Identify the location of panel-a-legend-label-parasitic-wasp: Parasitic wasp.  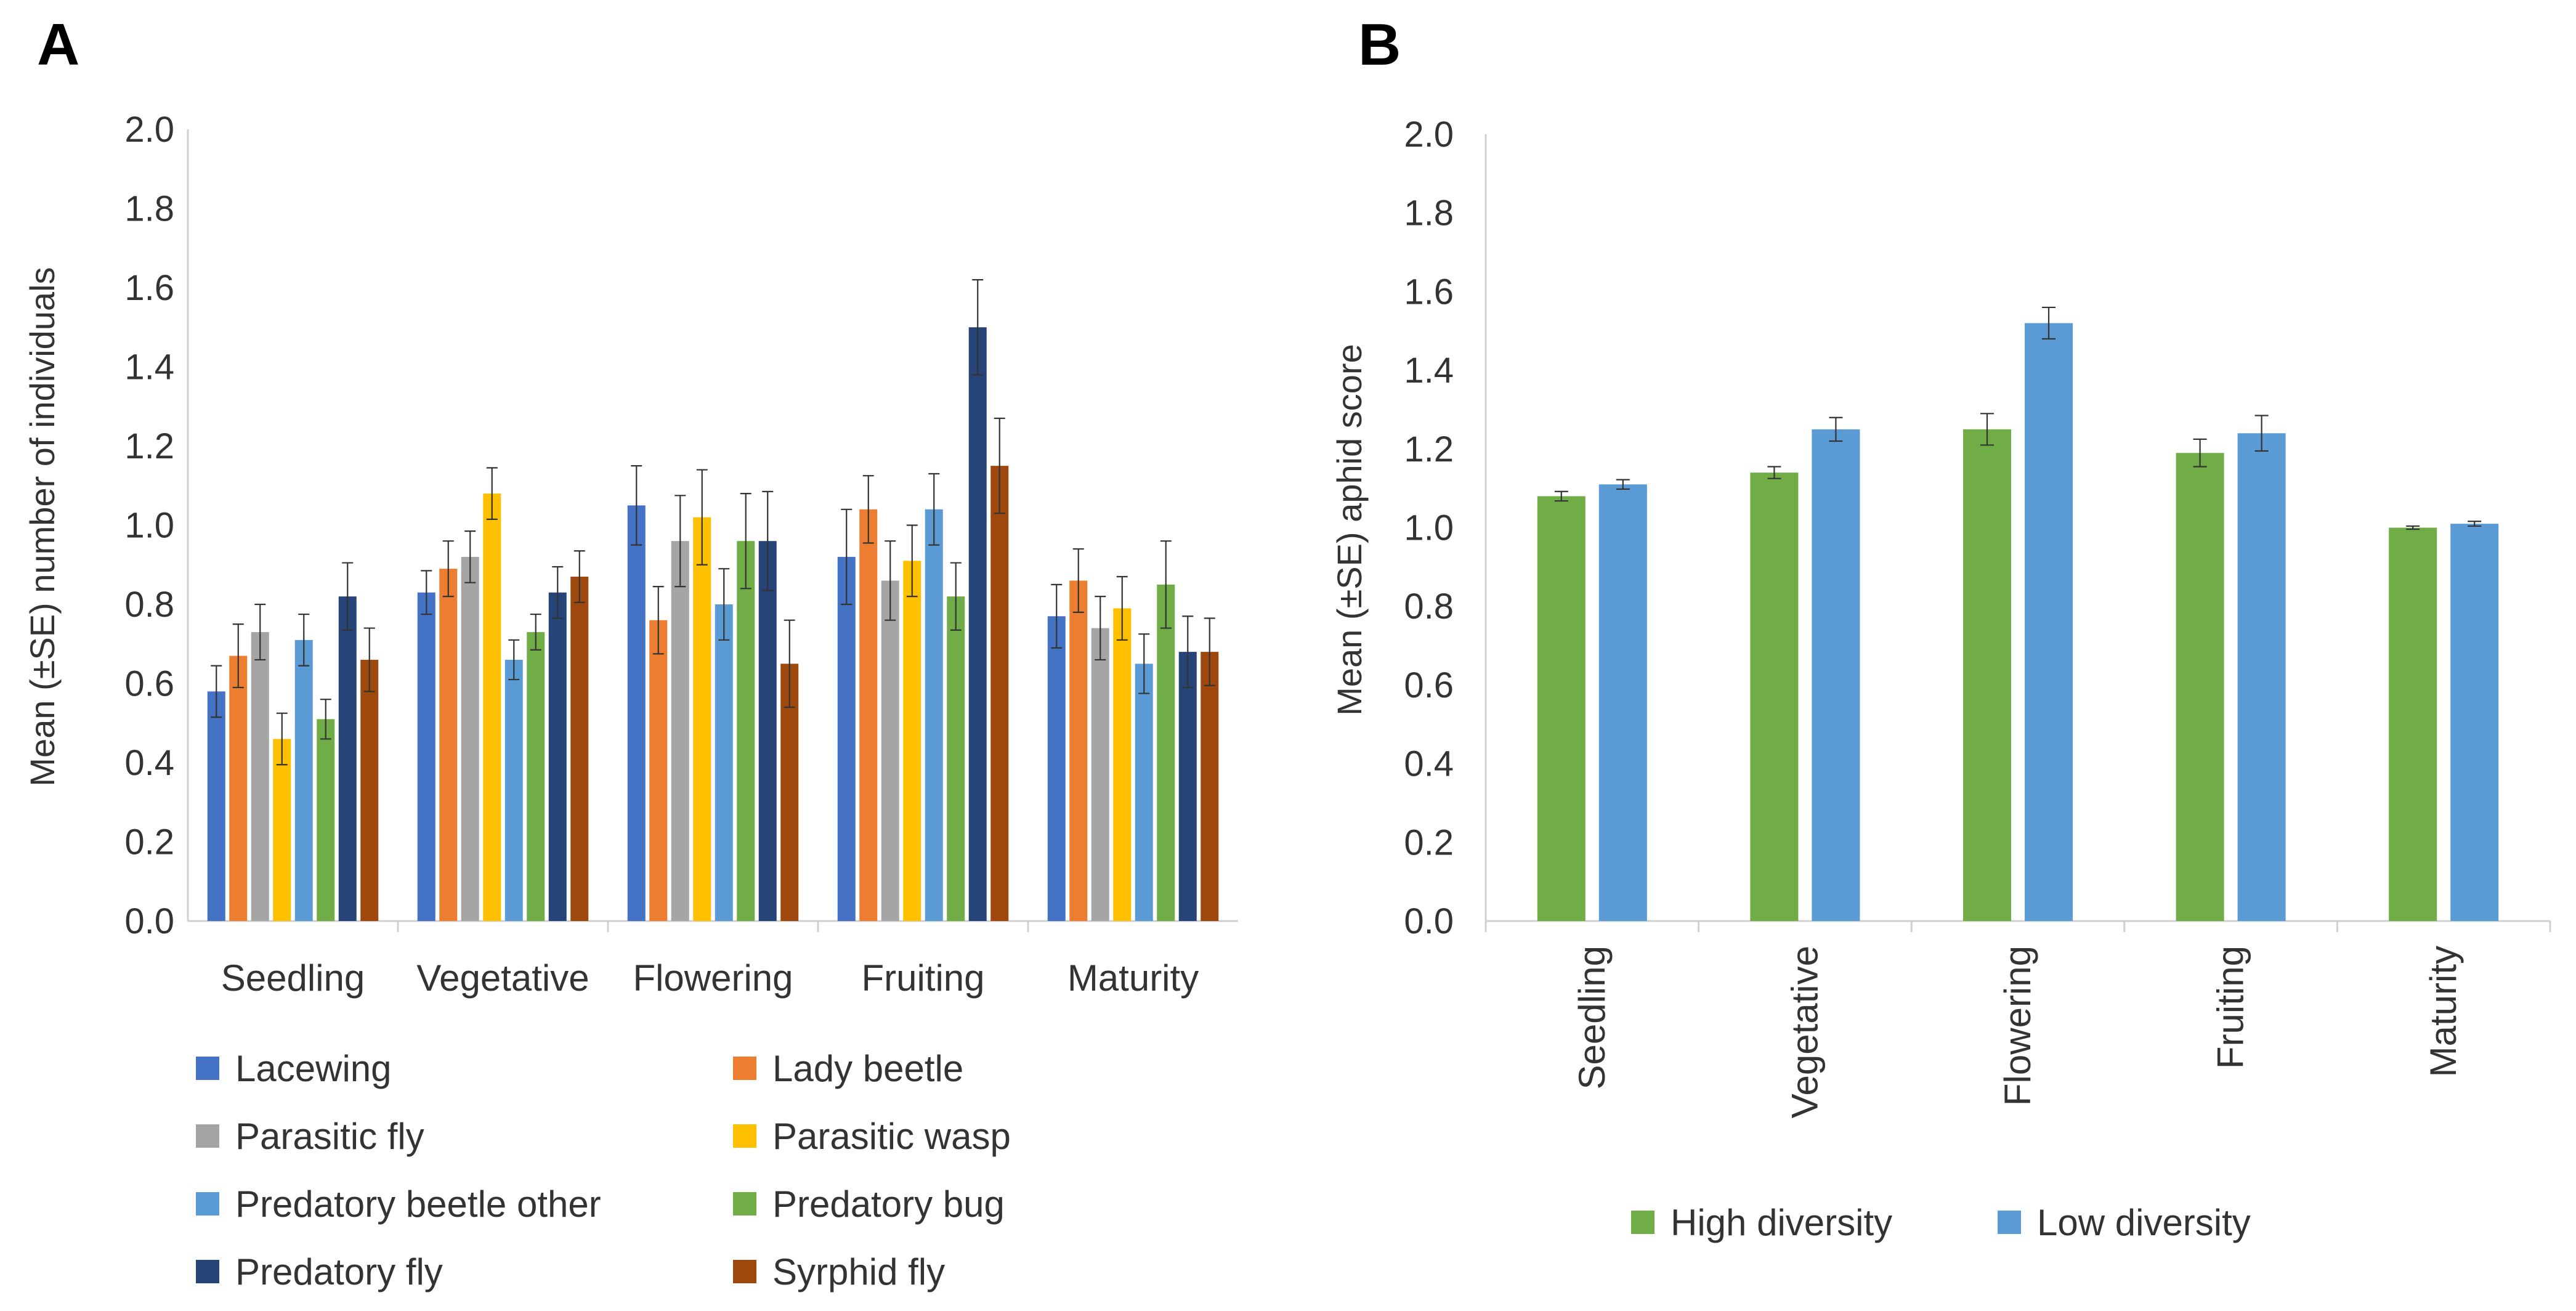
(891, 1137).